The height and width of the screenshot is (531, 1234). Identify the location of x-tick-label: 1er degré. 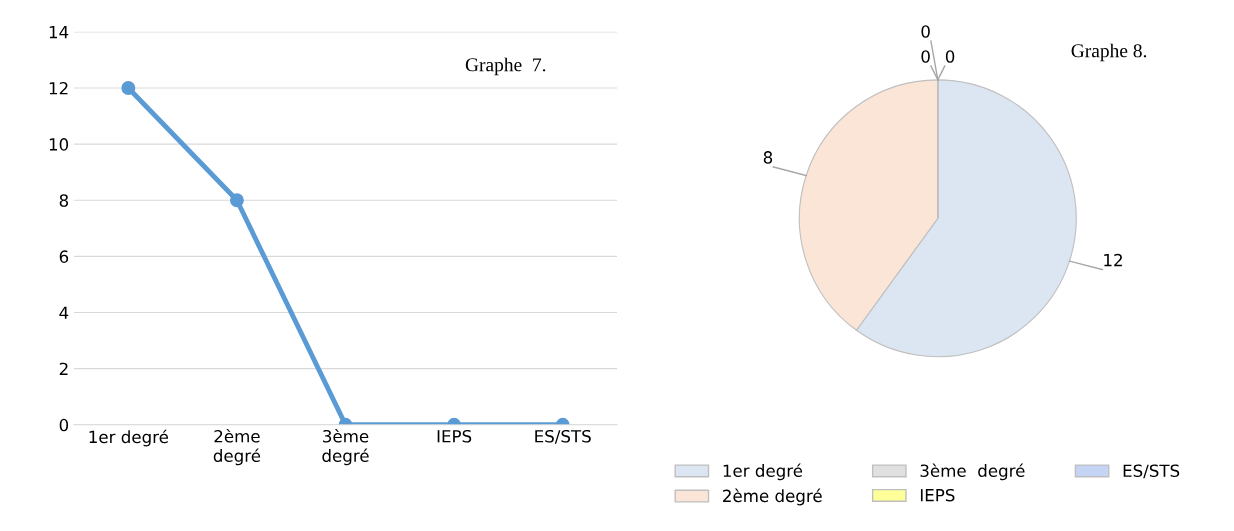
(129, 438).